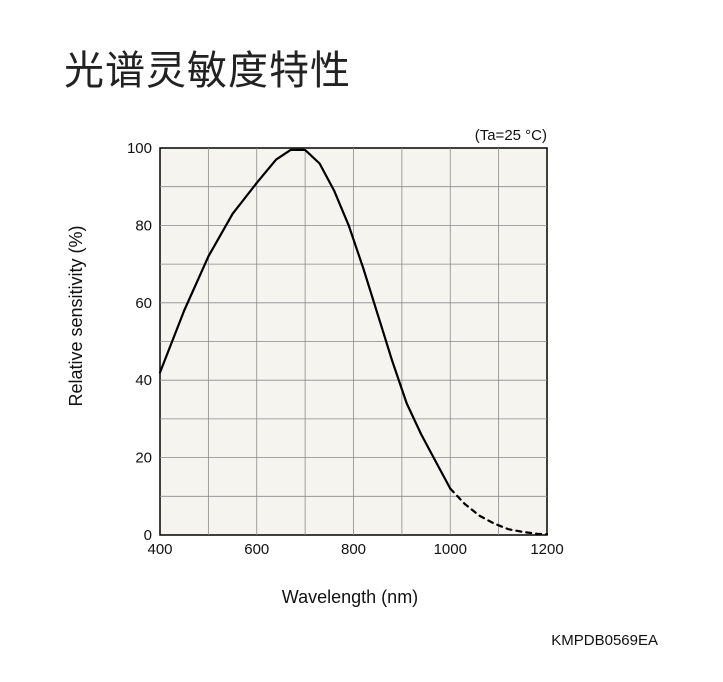  Describe the element at coordinates (143, 458) in the screenshot. I see `y-tick-label: 20` at that location.